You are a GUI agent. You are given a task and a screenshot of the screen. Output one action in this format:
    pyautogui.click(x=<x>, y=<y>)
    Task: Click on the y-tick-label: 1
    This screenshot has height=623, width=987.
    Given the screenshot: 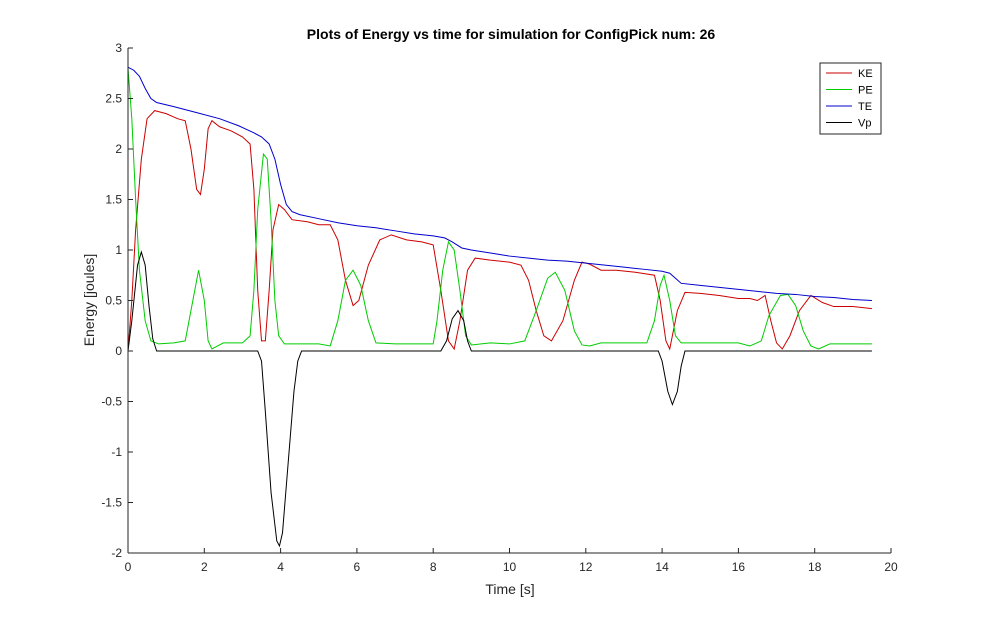 What is the action you would take?
    pyautogui.click(x=118, y=250)
    